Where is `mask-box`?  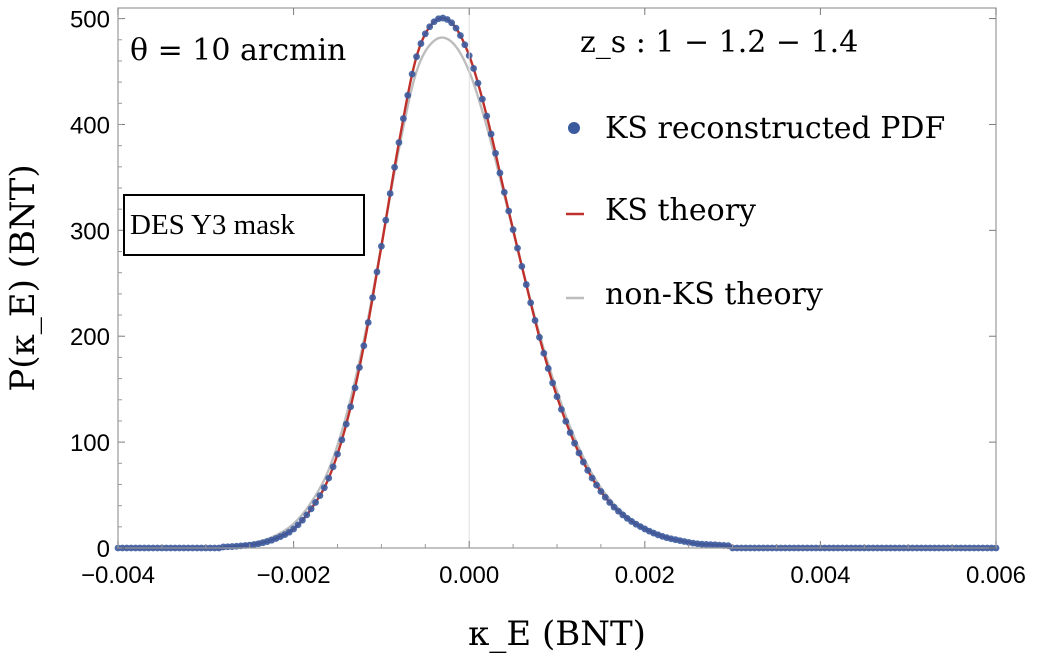 mask-box is located at coordinates (244, 225).